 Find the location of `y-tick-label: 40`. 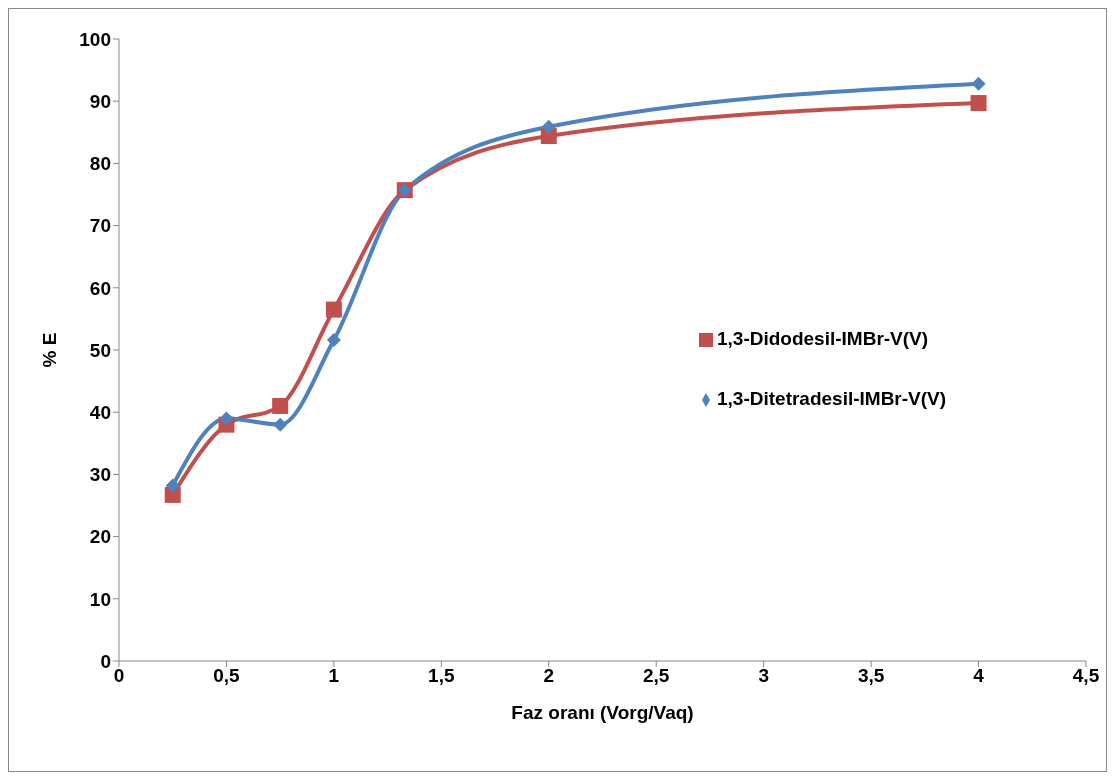

y-tick-label: 40 is located at coordinates (100, 412).